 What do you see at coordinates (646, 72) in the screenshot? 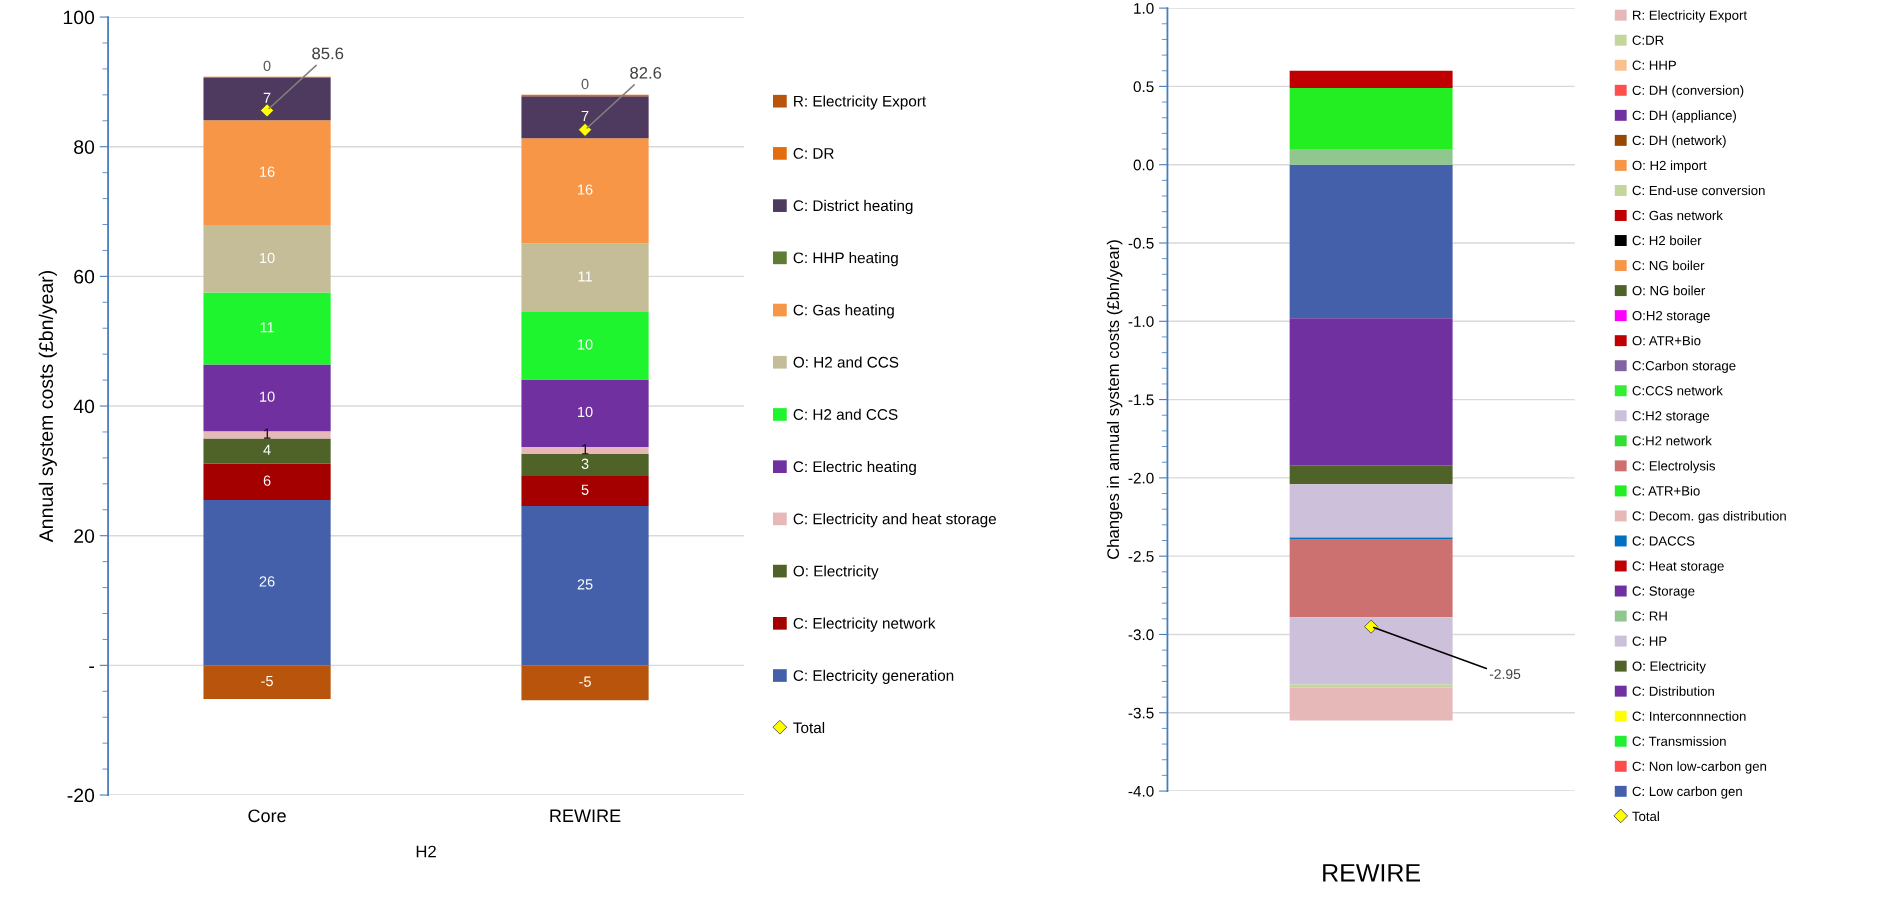
I see `data-label: 82.6` at bounding box center [646, 72].